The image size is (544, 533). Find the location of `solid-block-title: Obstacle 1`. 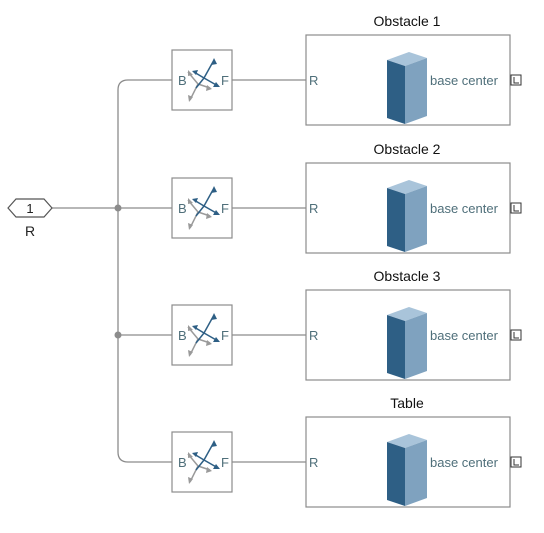

solid-block-title: Obstacle 1 is located at coordinates (407, 21).